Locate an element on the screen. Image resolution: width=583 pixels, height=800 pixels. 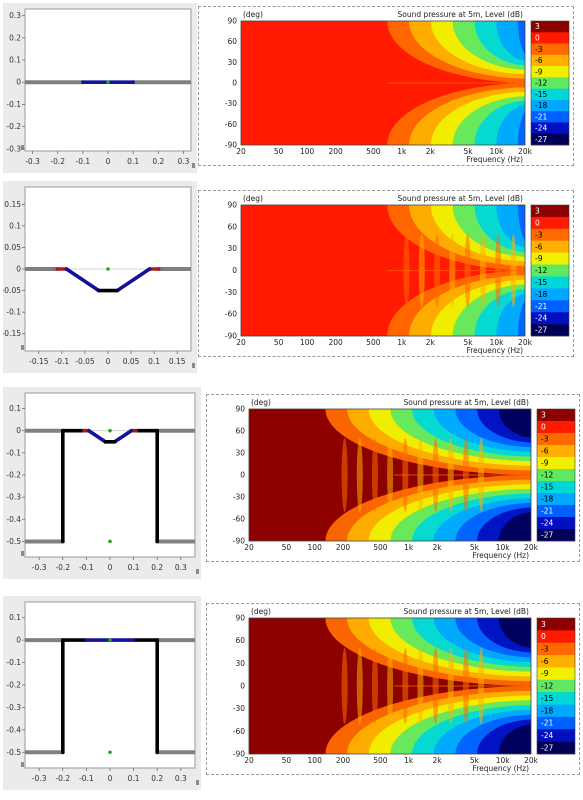
y-tick-label: -0.5 is located at coordinates (13, 541).